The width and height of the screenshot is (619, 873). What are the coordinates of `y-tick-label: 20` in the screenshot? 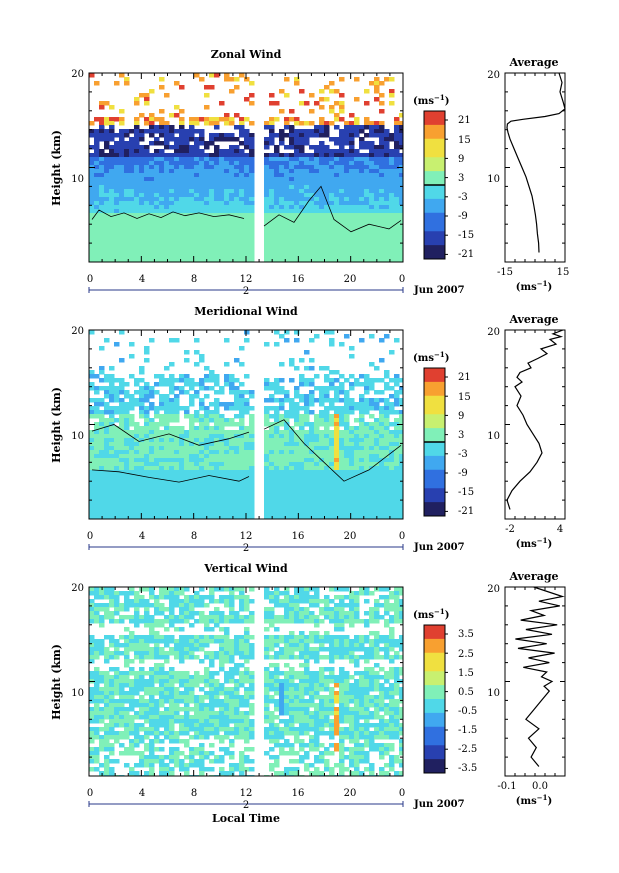 It's located at (77, 74).